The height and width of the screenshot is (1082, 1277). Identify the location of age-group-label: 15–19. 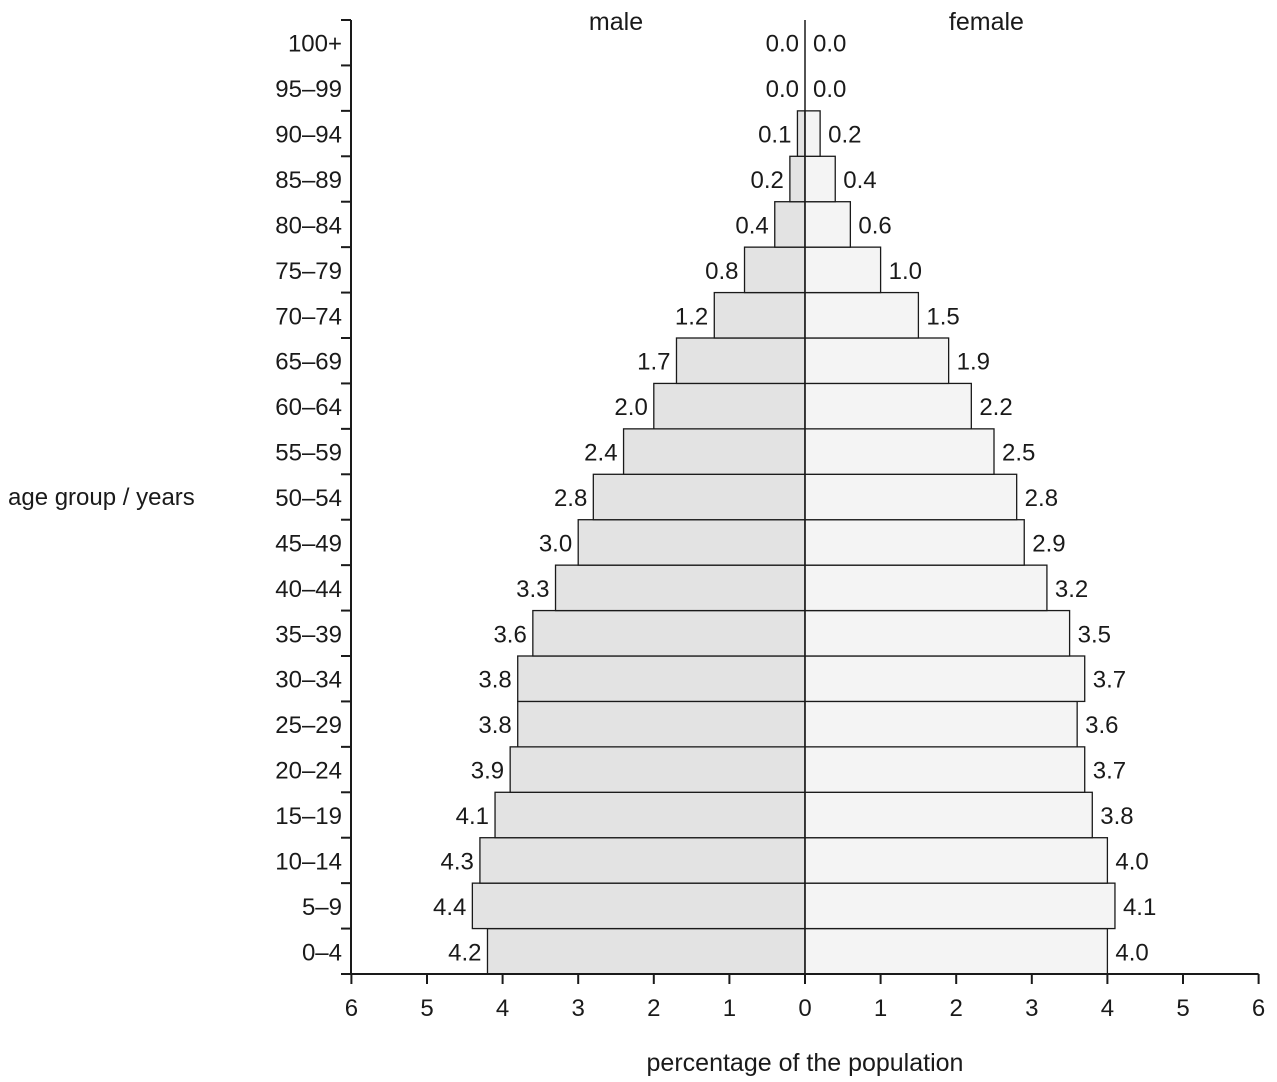
(308, 816).